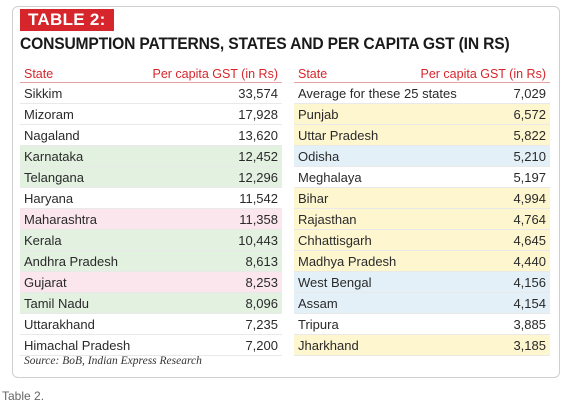  What do you see at coordinates (151, 240) in the screenshot?
I see `table-row: Kerala 10,443` at bounding box center [151, 240].